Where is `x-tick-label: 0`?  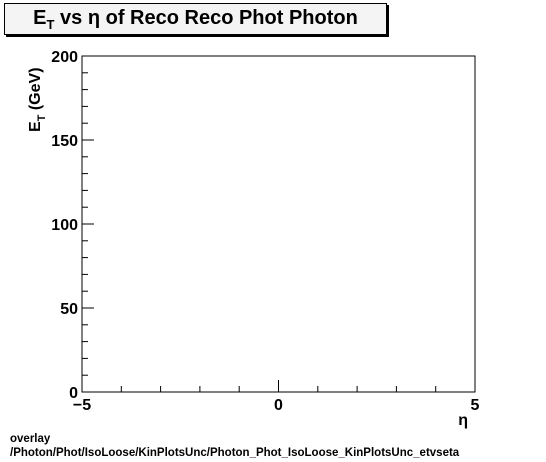
x-tick-label: 0 is located at coordinates (278, 405).